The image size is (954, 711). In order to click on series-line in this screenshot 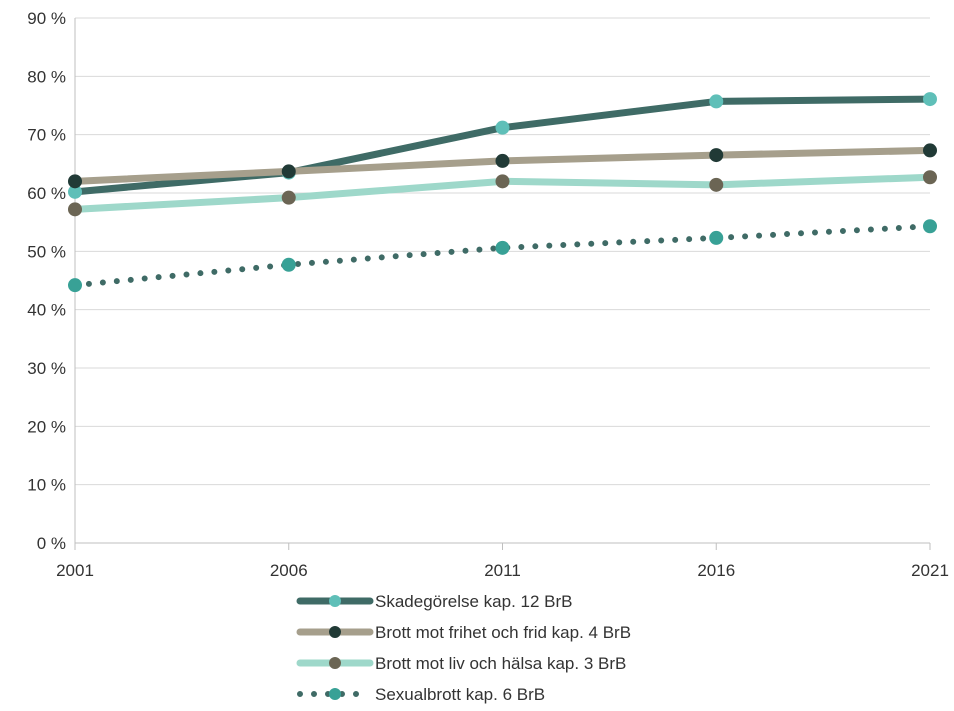, I will do `click(502, 256)`.